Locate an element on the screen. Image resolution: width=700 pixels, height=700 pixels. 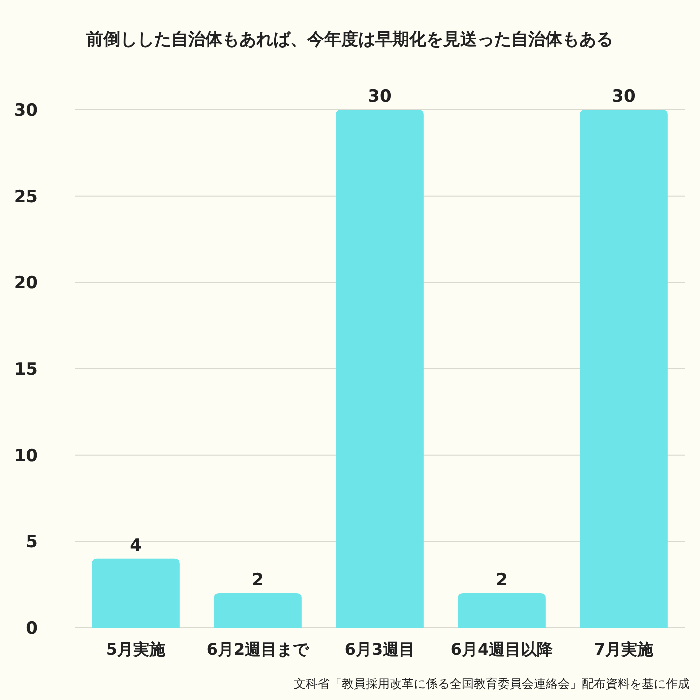
x-tick-label: 6月4週目以降 is located at coordinates (502, 649).